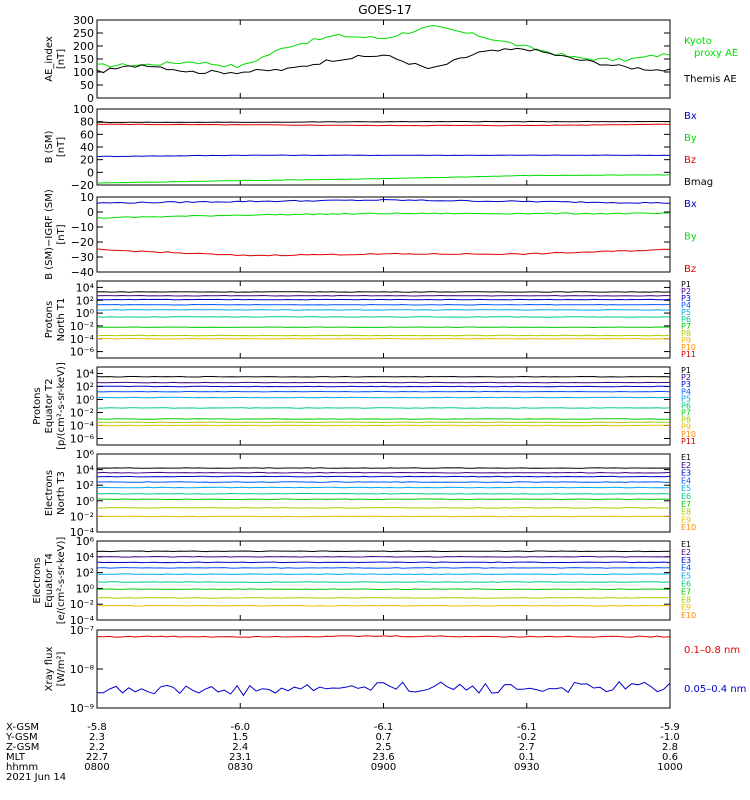  Describe the element at coordinates (83, 72) in the screenshot. I see `y-tick-label: 100` at that location.